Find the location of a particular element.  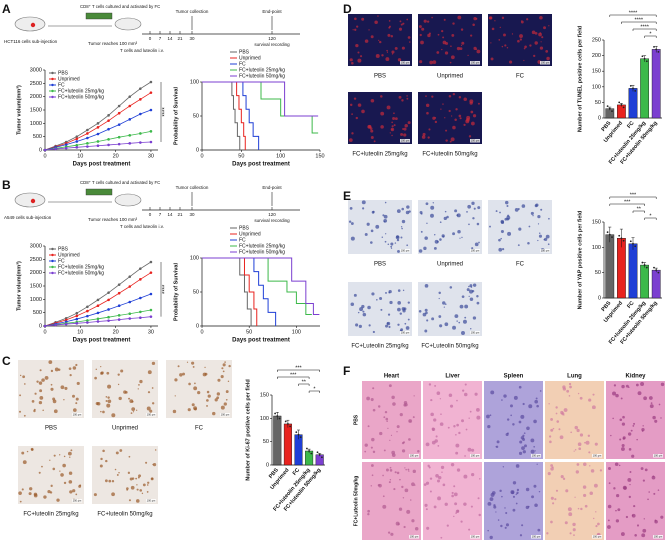

legend-label: FC+luteolin 25mg/kg is located at coordinates (81, 267).